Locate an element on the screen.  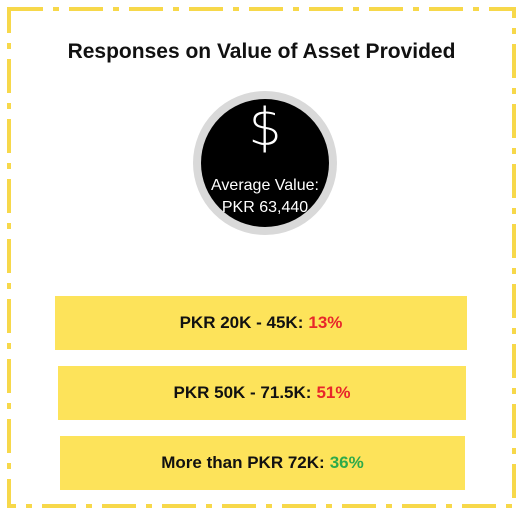
item-box: PKR 20K - 45K: 13% is located at coordinates (261, 323).